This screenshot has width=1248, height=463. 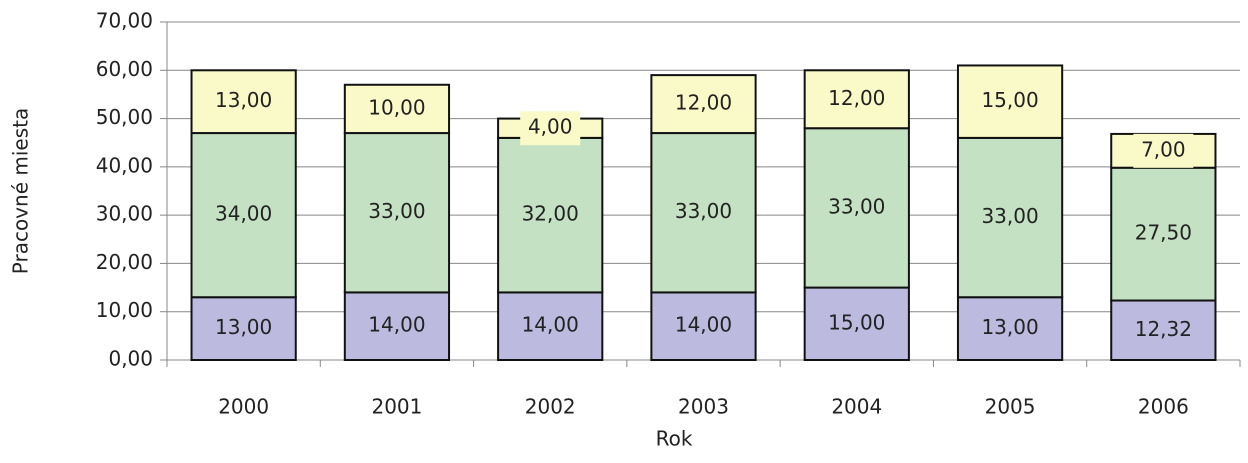 I want to click on x-tick-label: 2003, so click(x=703, y=407).